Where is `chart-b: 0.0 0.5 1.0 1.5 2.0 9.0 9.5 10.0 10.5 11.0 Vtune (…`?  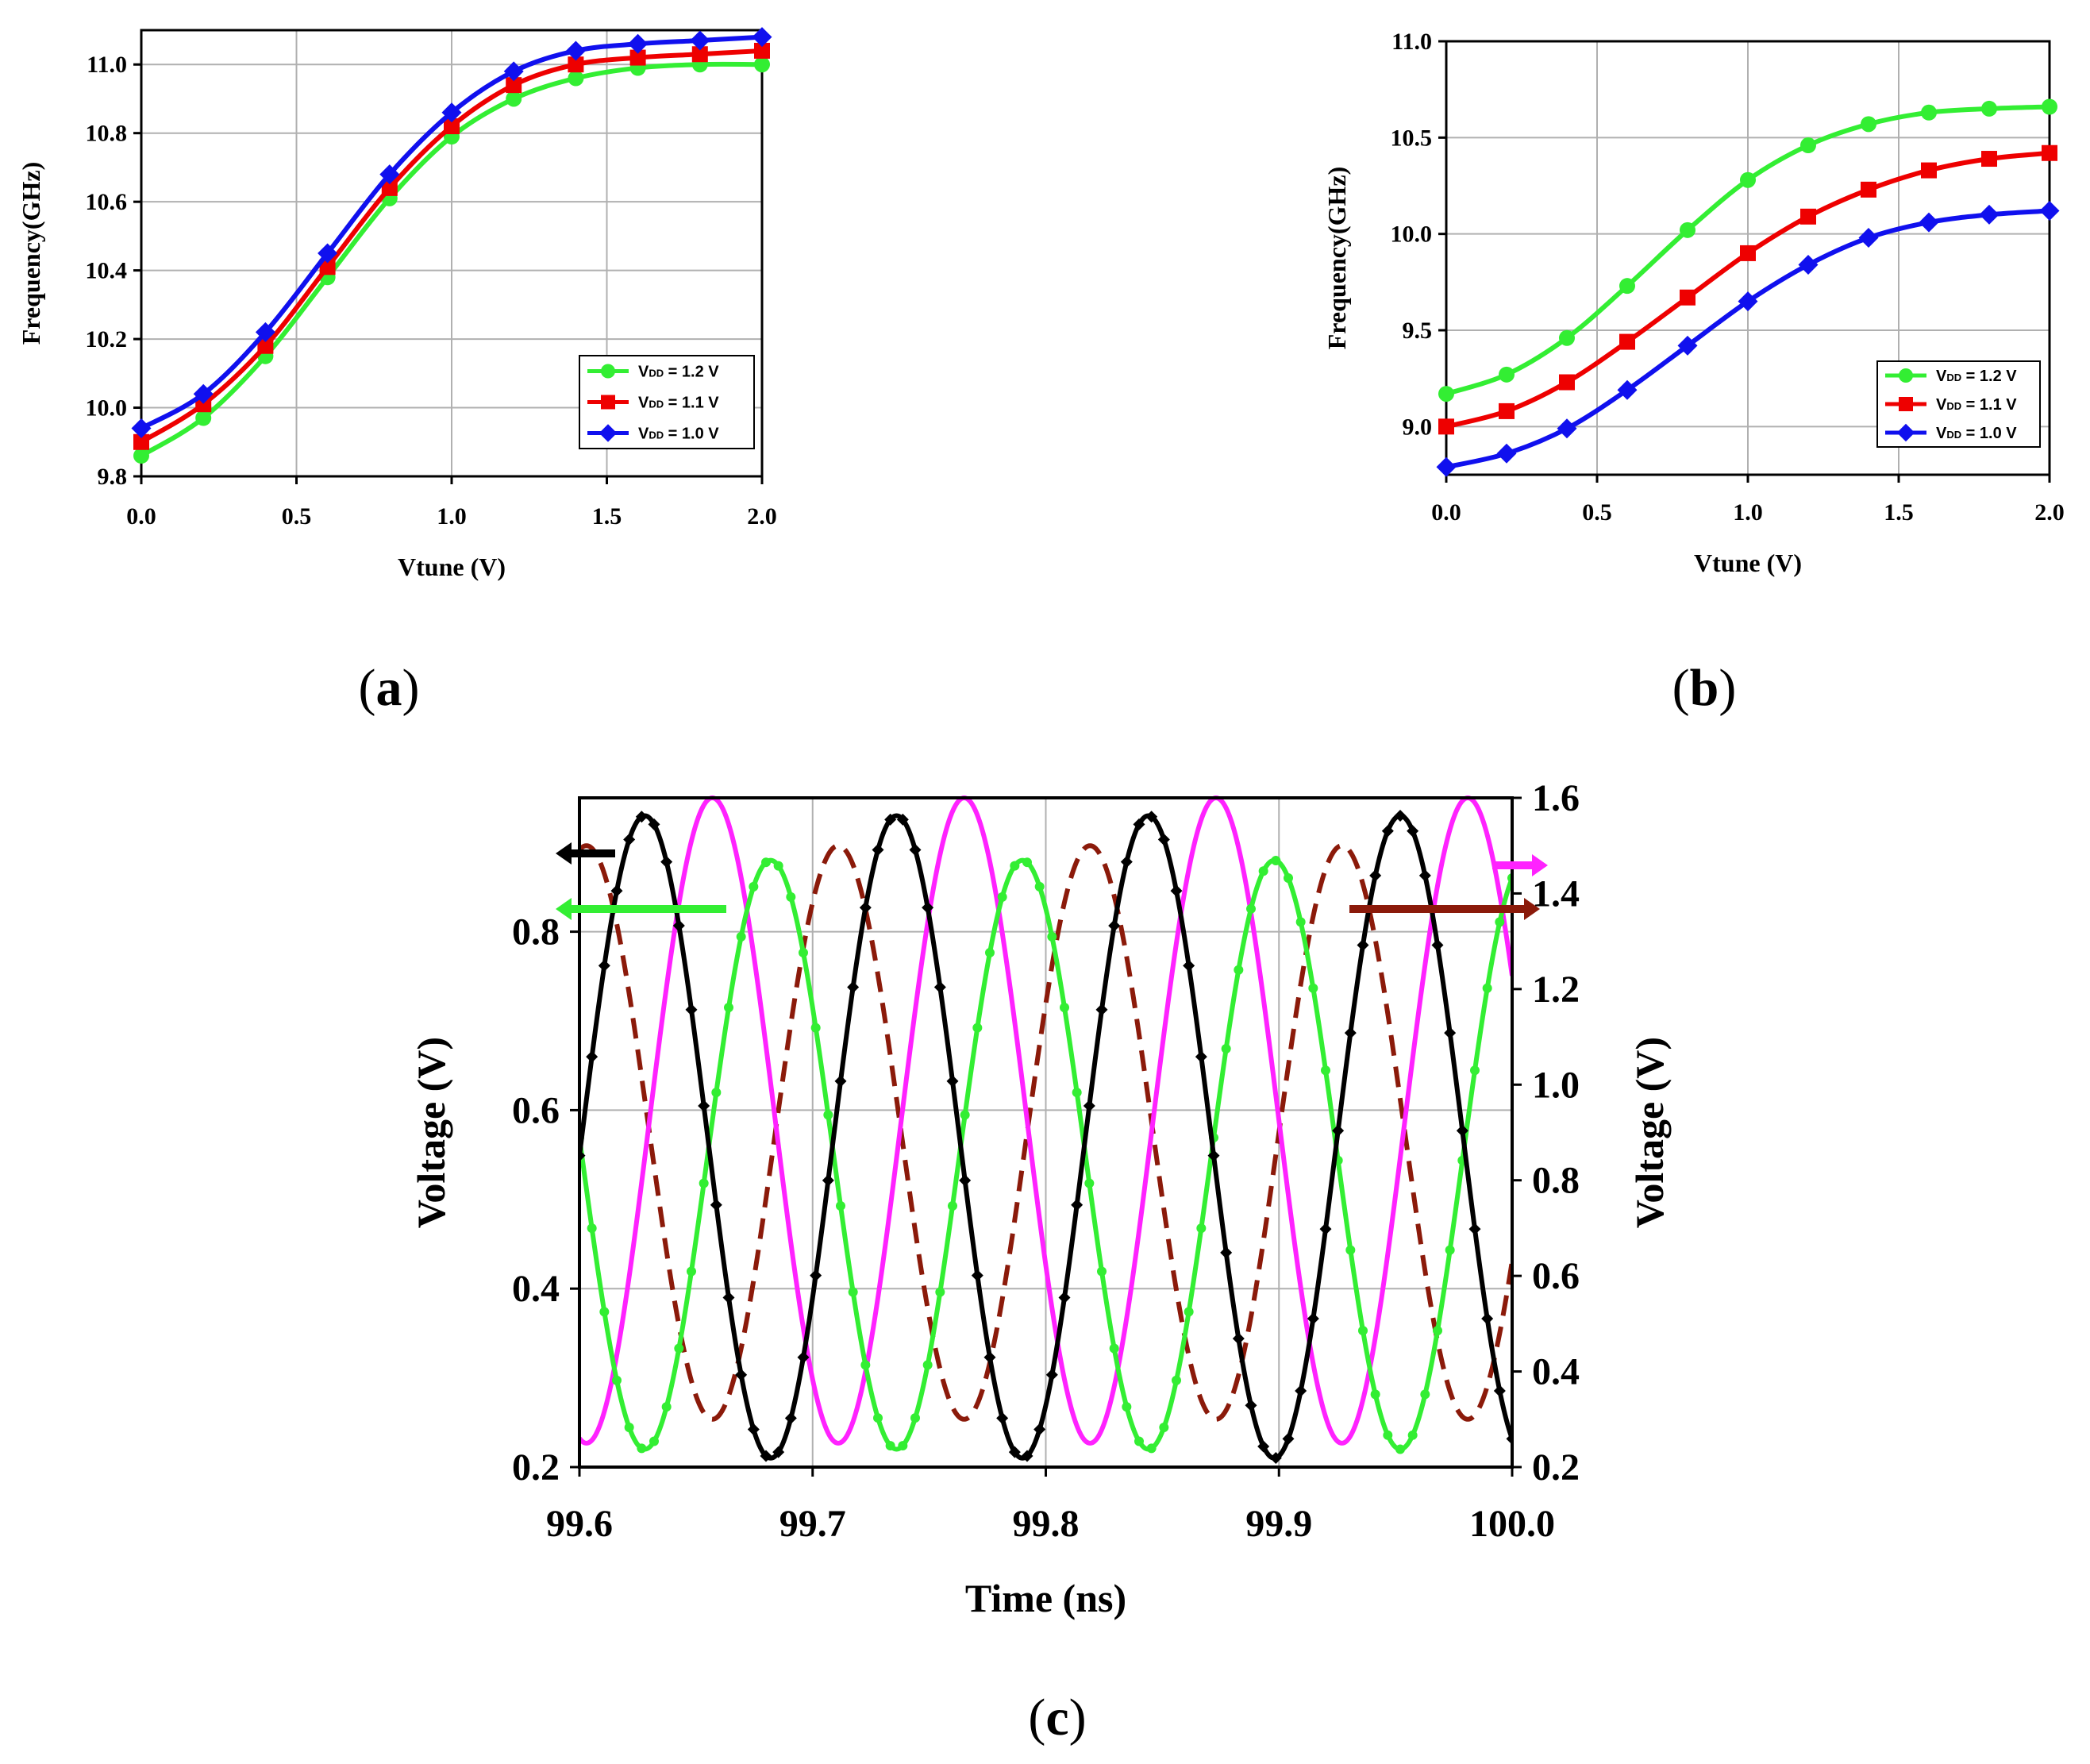
chart-b: 0.0 0.5 1.0 1.5 2.0 9.0 9.5 10.0 10.5 11.0 Vtune (… is located at coordinates (1694, 303).